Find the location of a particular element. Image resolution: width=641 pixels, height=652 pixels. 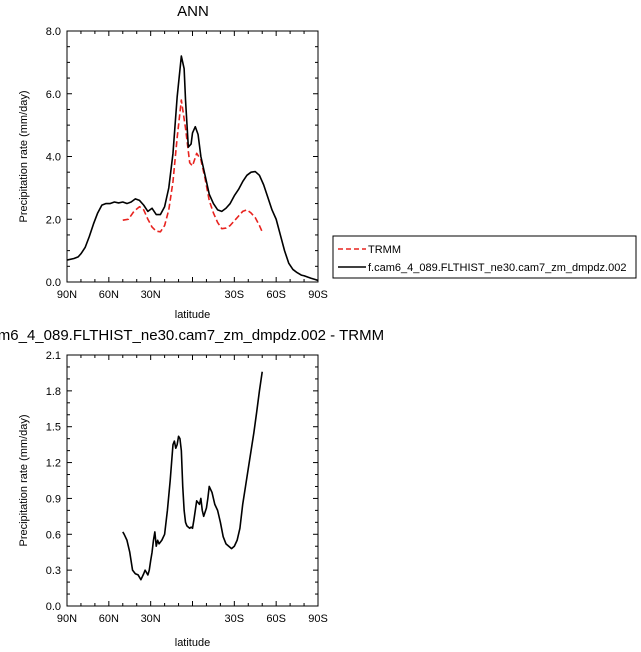

y-tick-label: 1.2 is located at coordinates (53, 464).